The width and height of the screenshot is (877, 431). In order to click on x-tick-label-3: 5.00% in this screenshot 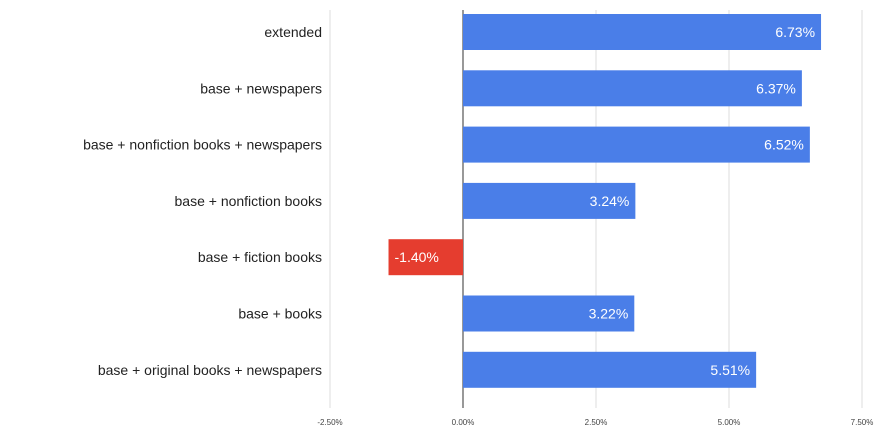, I will do `click(729, 422)`.